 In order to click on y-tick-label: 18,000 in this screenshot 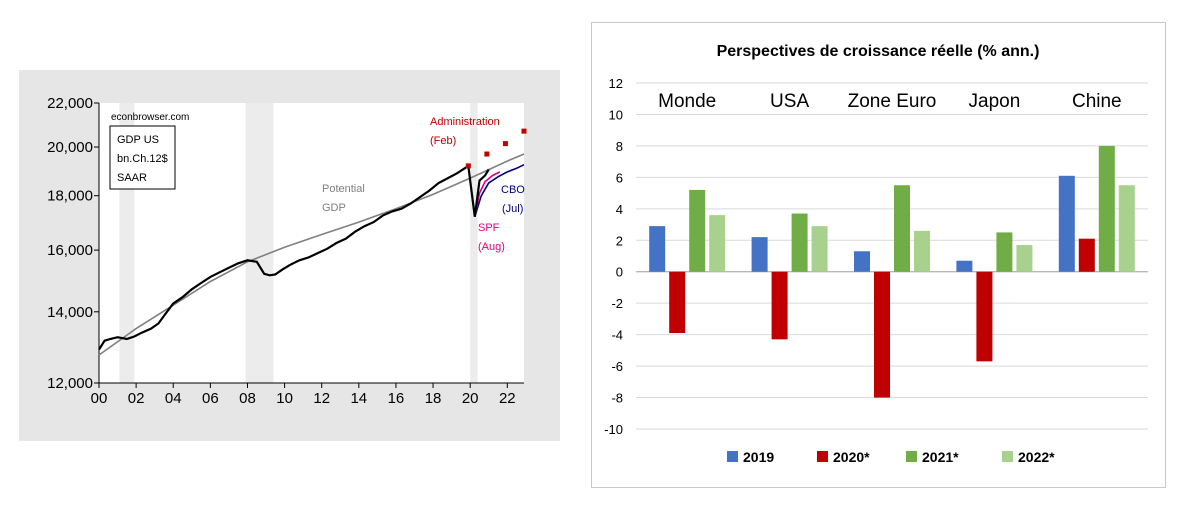, I will do `click(70, 196)`.